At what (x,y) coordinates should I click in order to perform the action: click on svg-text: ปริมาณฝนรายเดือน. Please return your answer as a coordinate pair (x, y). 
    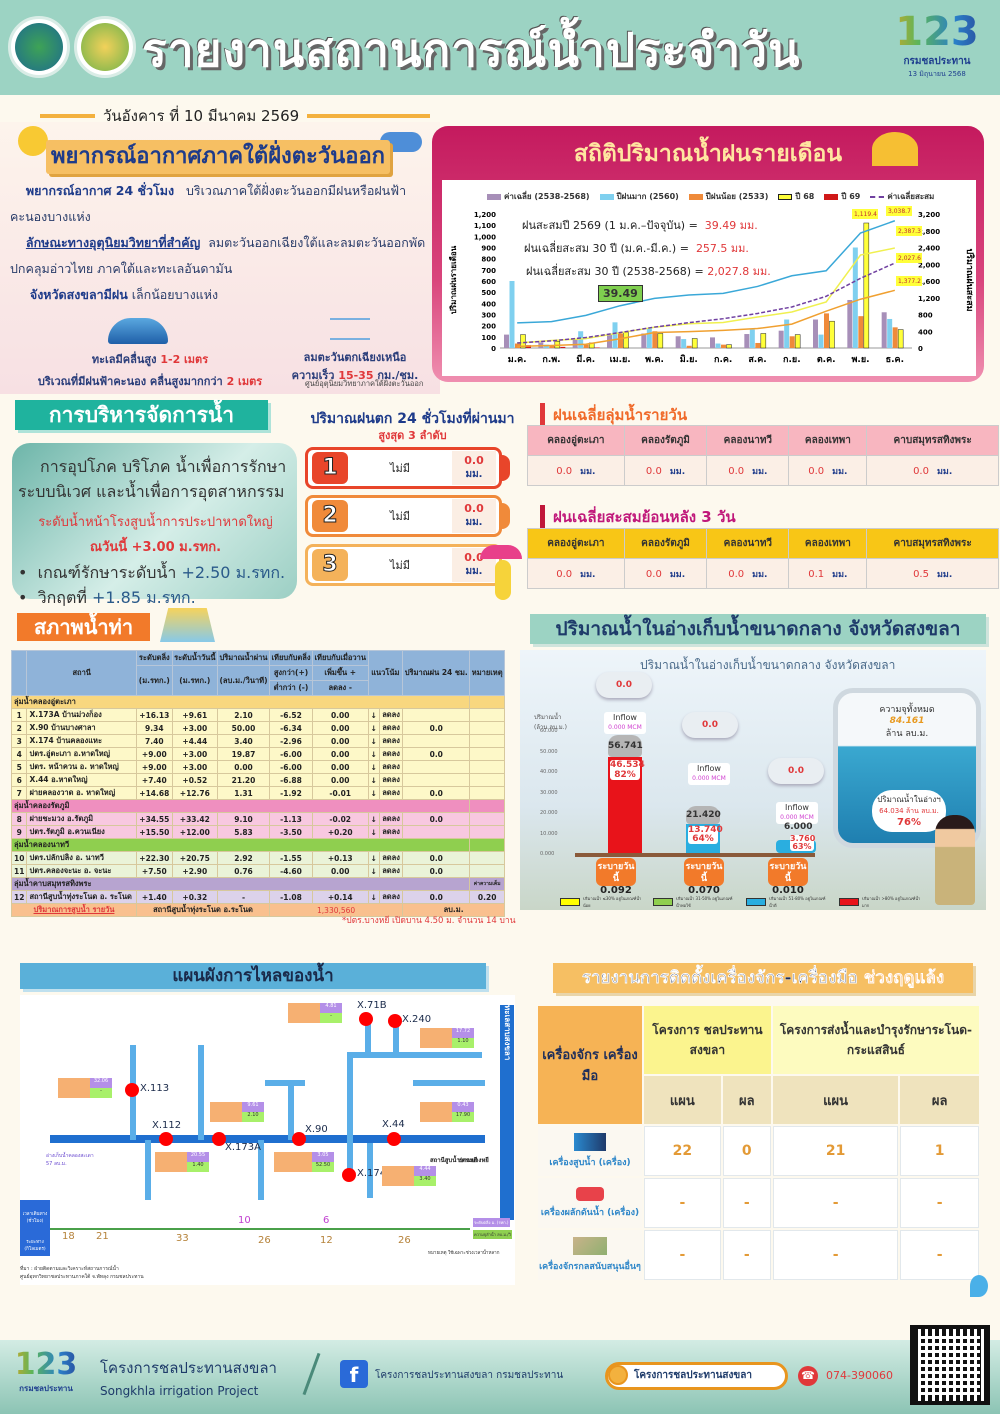
    Looking at the image, I should click on (453, 279).